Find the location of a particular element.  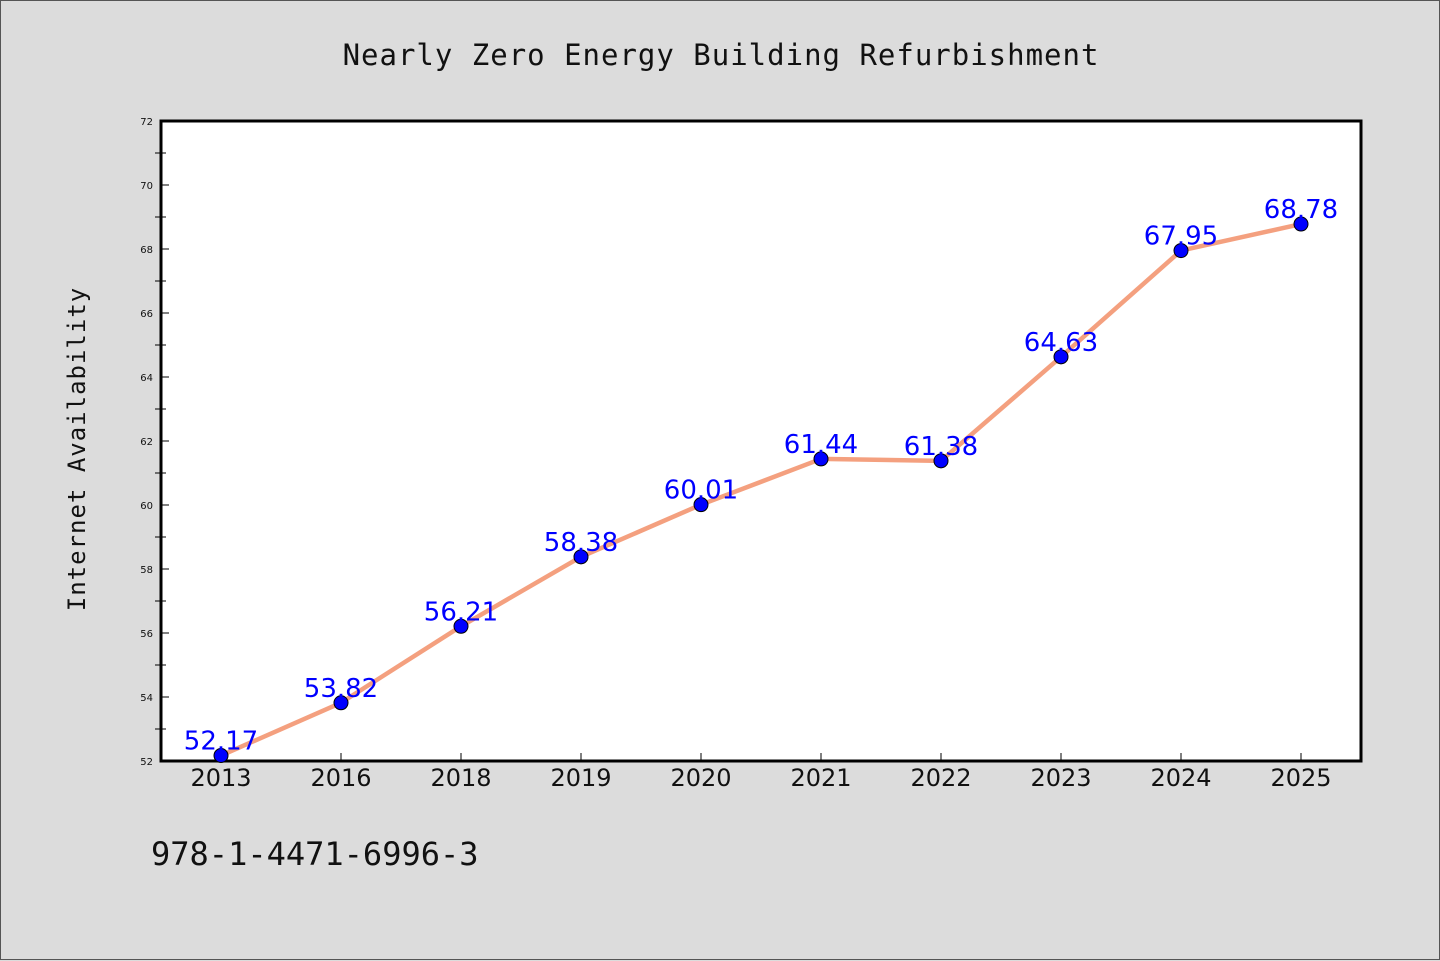

x-tick-label: 2019 is located at coordinates (580, 778).